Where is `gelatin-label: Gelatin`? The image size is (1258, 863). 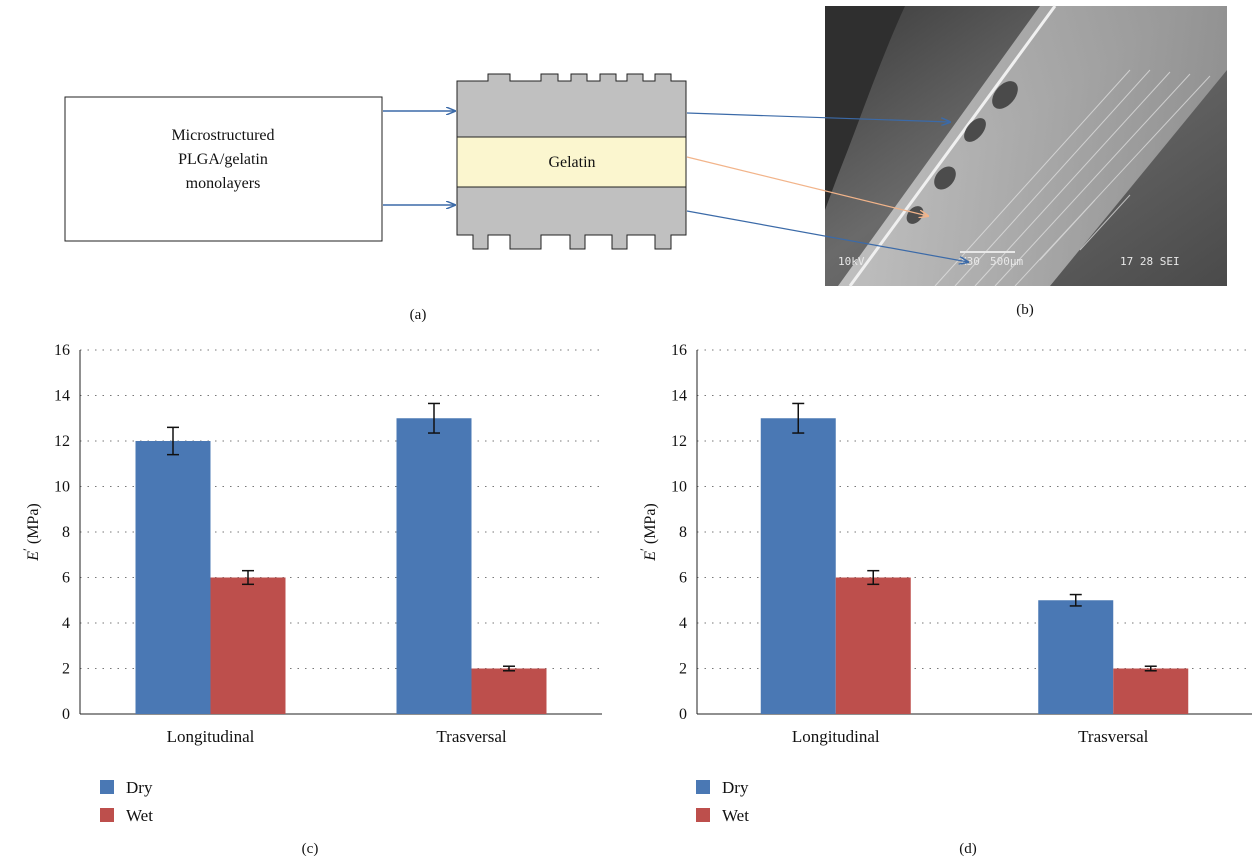 gelatin-label: Gelatin is located at coordinates (571, 162).